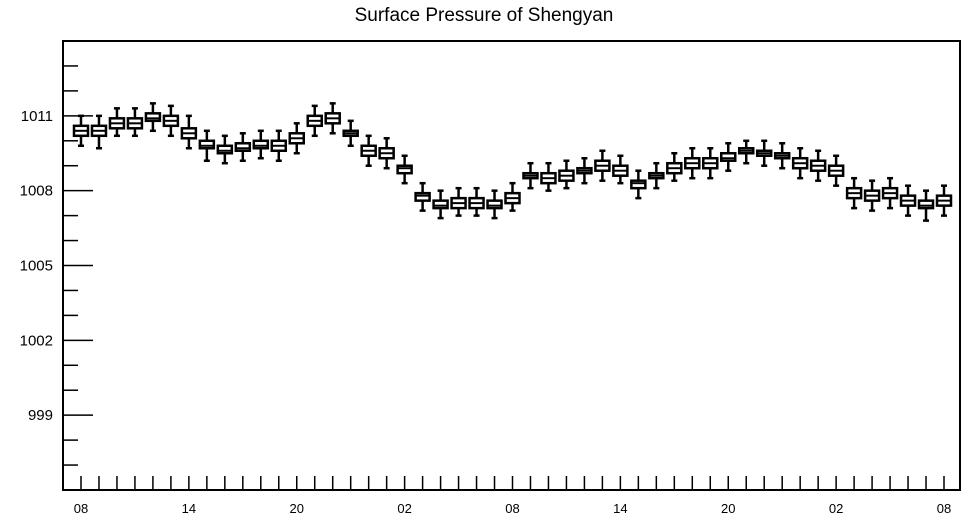 This screenshot has height=520, width=968. What do you see at coordinates (40, 415) in the screenshot?
I see `y-tick-label: 999` at bounding box center [40, 415].